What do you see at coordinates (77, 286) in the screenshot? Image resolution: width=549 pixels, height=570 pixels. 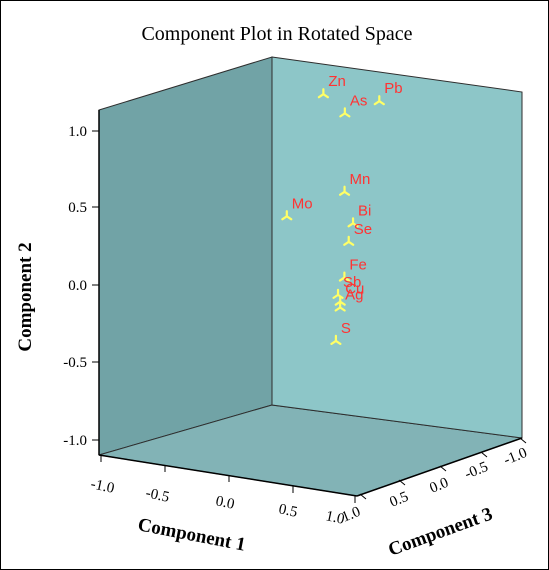 I see `y-tick-label: 0.0` at bounding box center [77, 286].